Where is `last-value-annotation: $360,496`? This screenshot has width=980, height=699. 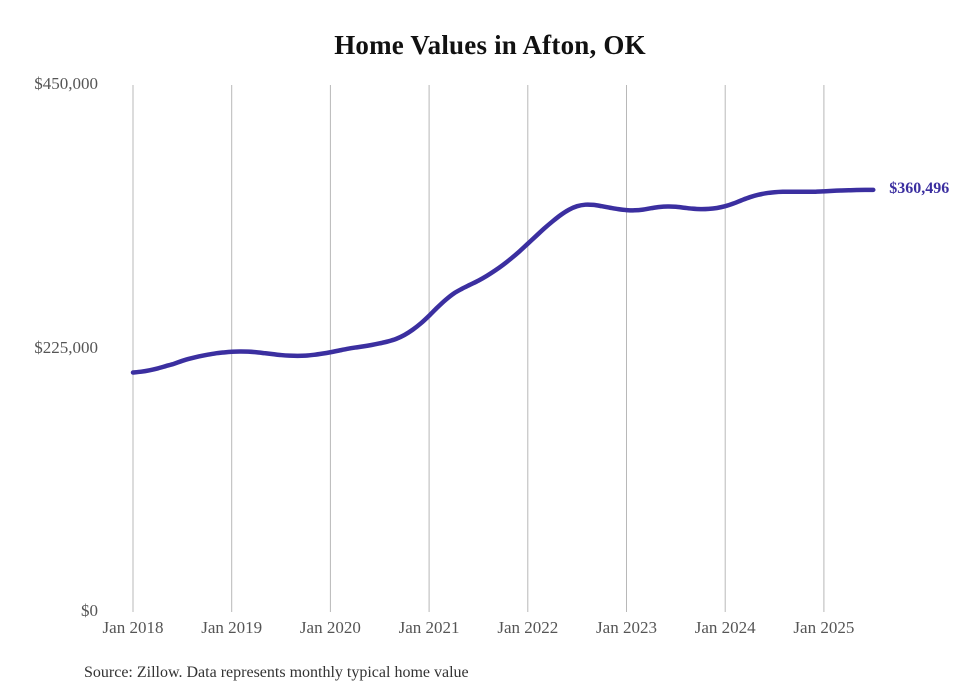 last-value-annotation: $360,496 is located at coordinates (919, 188).